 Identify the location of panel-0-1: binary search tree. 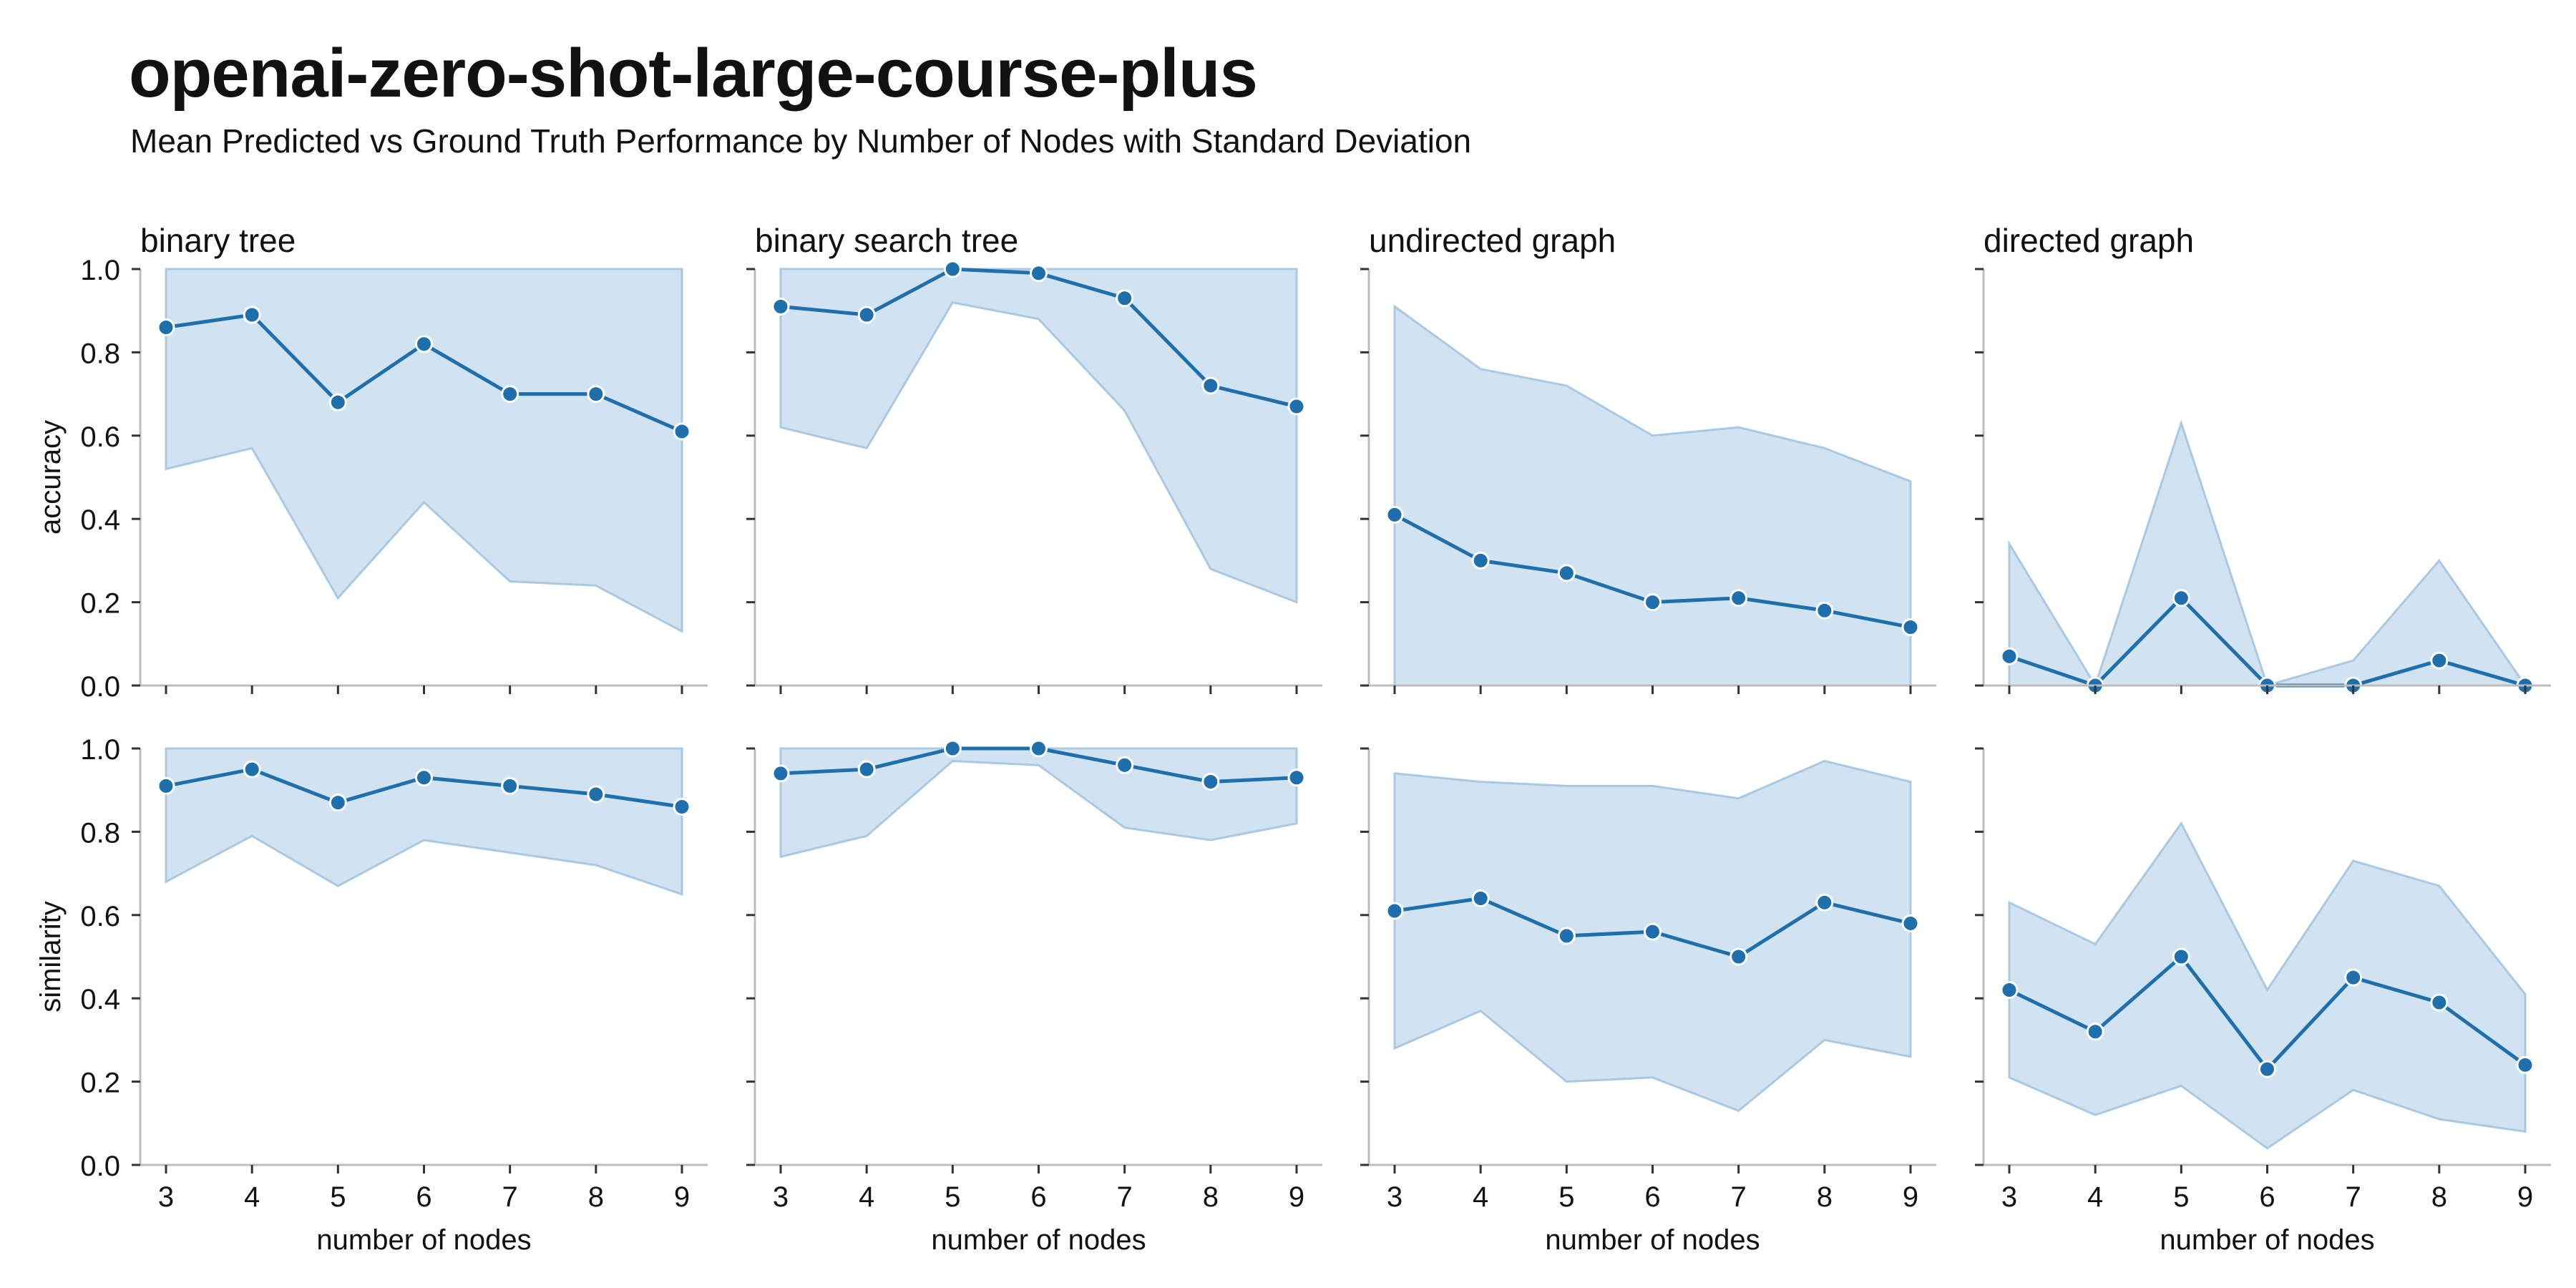
(1034, 458).